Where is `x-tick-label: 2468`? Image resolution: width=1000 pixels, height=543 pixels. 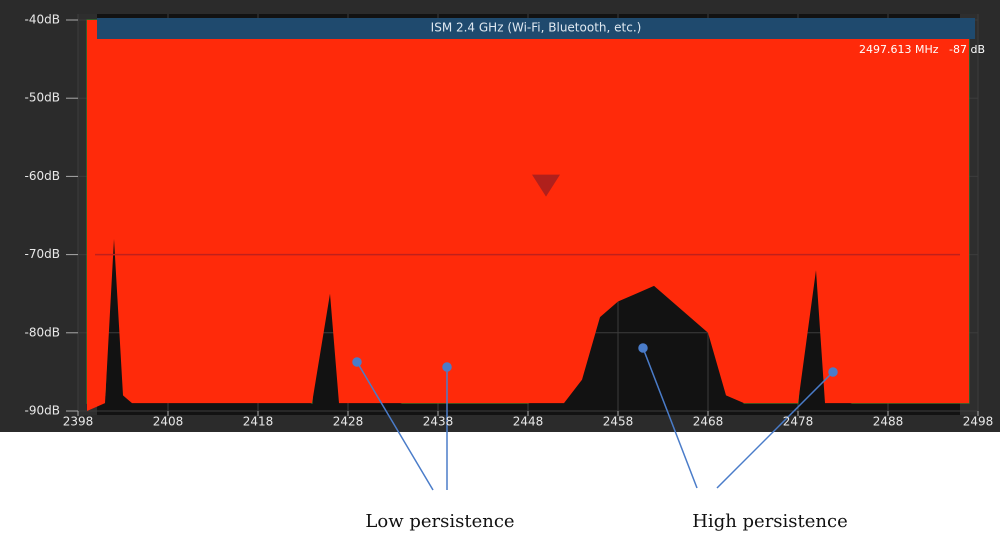 x-tick-label: 2468 is located at coordinates (708, 422).